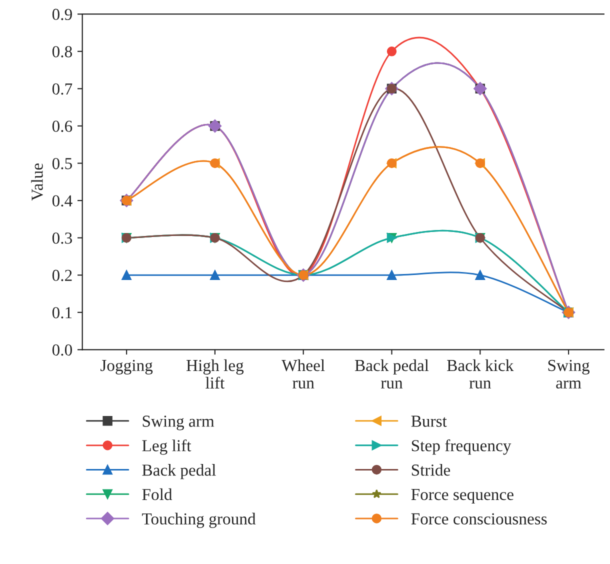 Image resolution: width=610 pixels, height=564 pixels. What do you see at coordinates (462, 496) in the screenshot?
I see `legend-label: Force sequence` at bounding box center [462, 496].